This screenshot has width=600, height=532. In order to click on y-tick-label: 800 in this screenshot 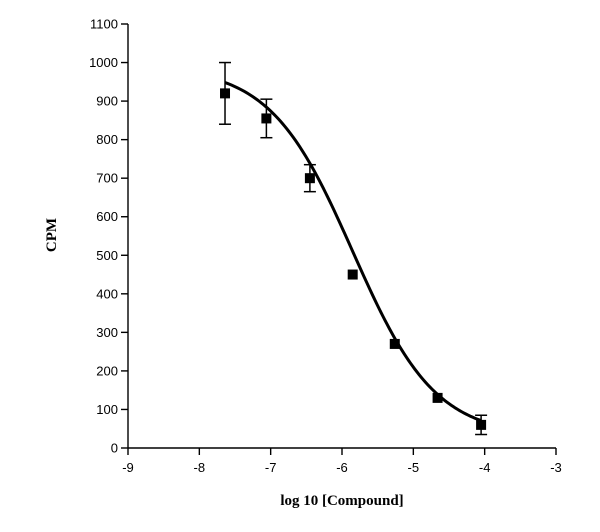, I will do `click(107, 139)`.